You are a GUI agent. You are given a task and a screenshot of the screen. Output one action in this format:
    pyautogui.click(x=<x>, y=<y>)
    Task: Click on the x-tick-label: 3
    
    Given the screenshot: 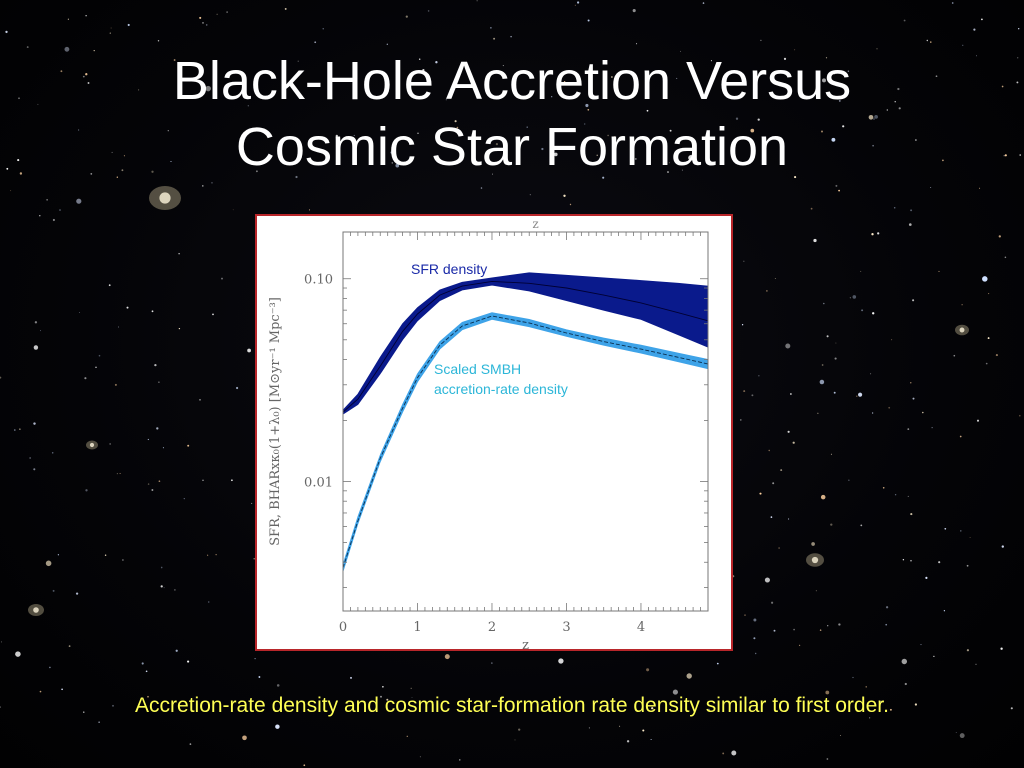 What is the action you would take?
    pyautogui.click(x=566, y=627)
    